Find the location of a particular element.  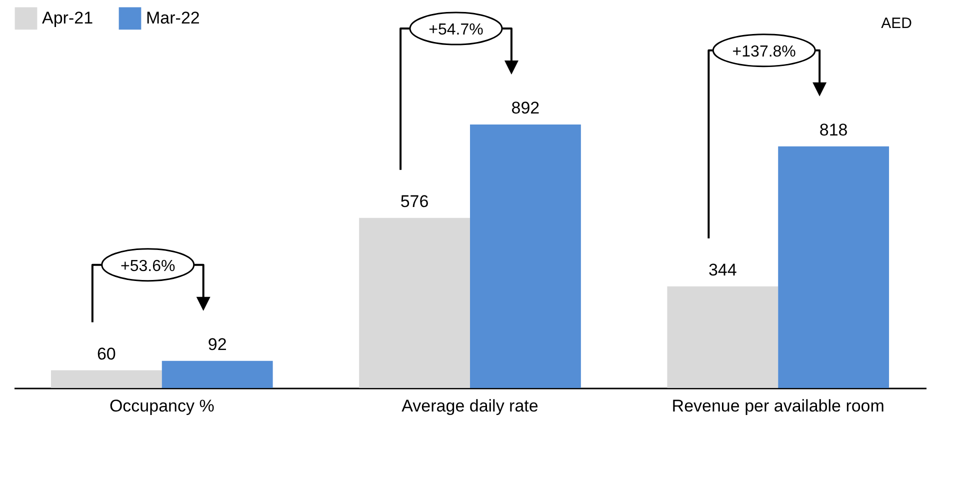

data-label: 818 is located at coordinates (833, 130).